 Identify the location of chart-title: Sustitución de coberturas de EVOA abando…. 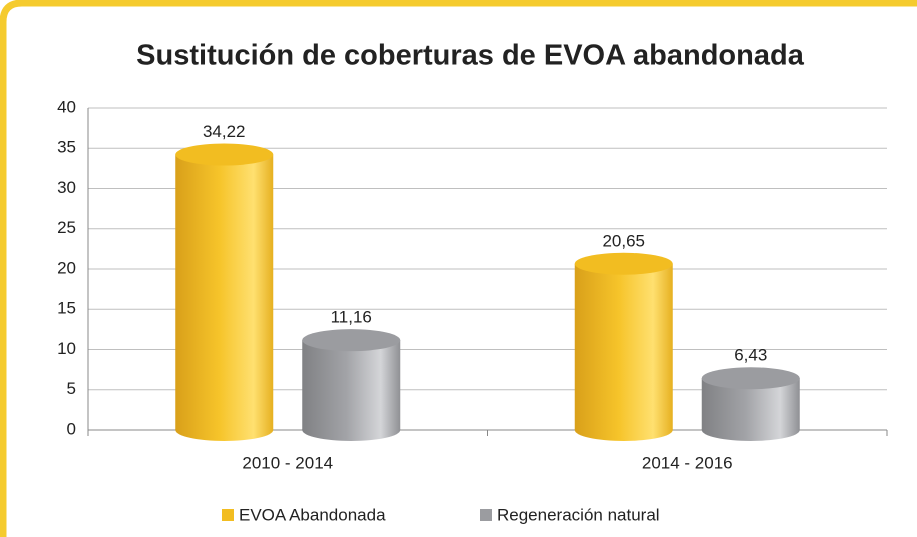
(470, 56).